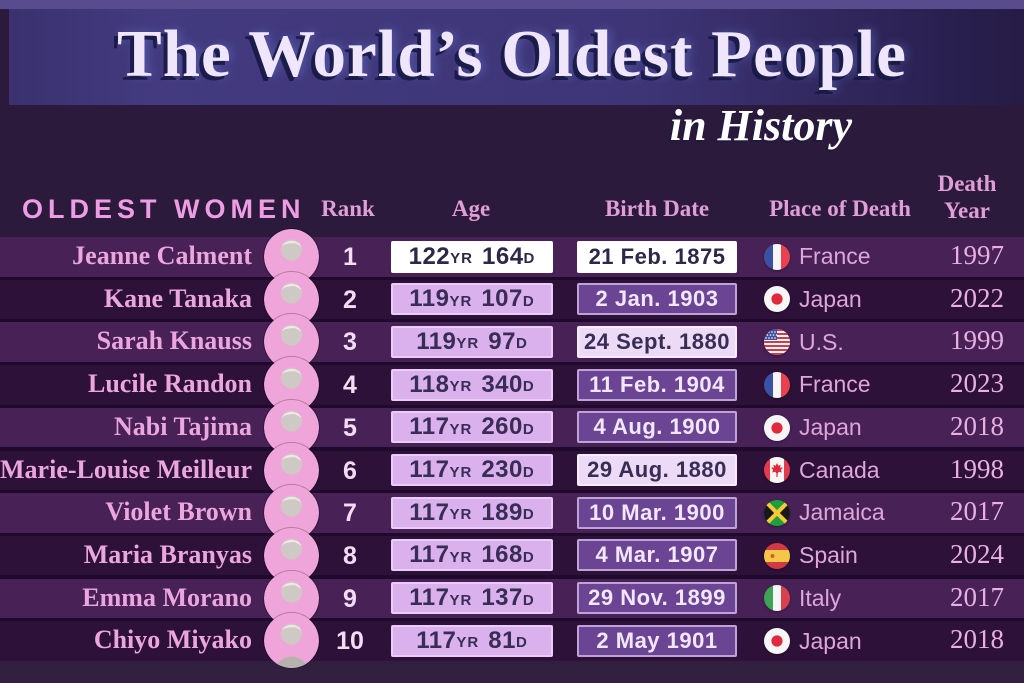 The width and height of the screenshot is (1024, 683). I want to click on birth-date-pill: 11 Feb. 1904, so click(657, 384).